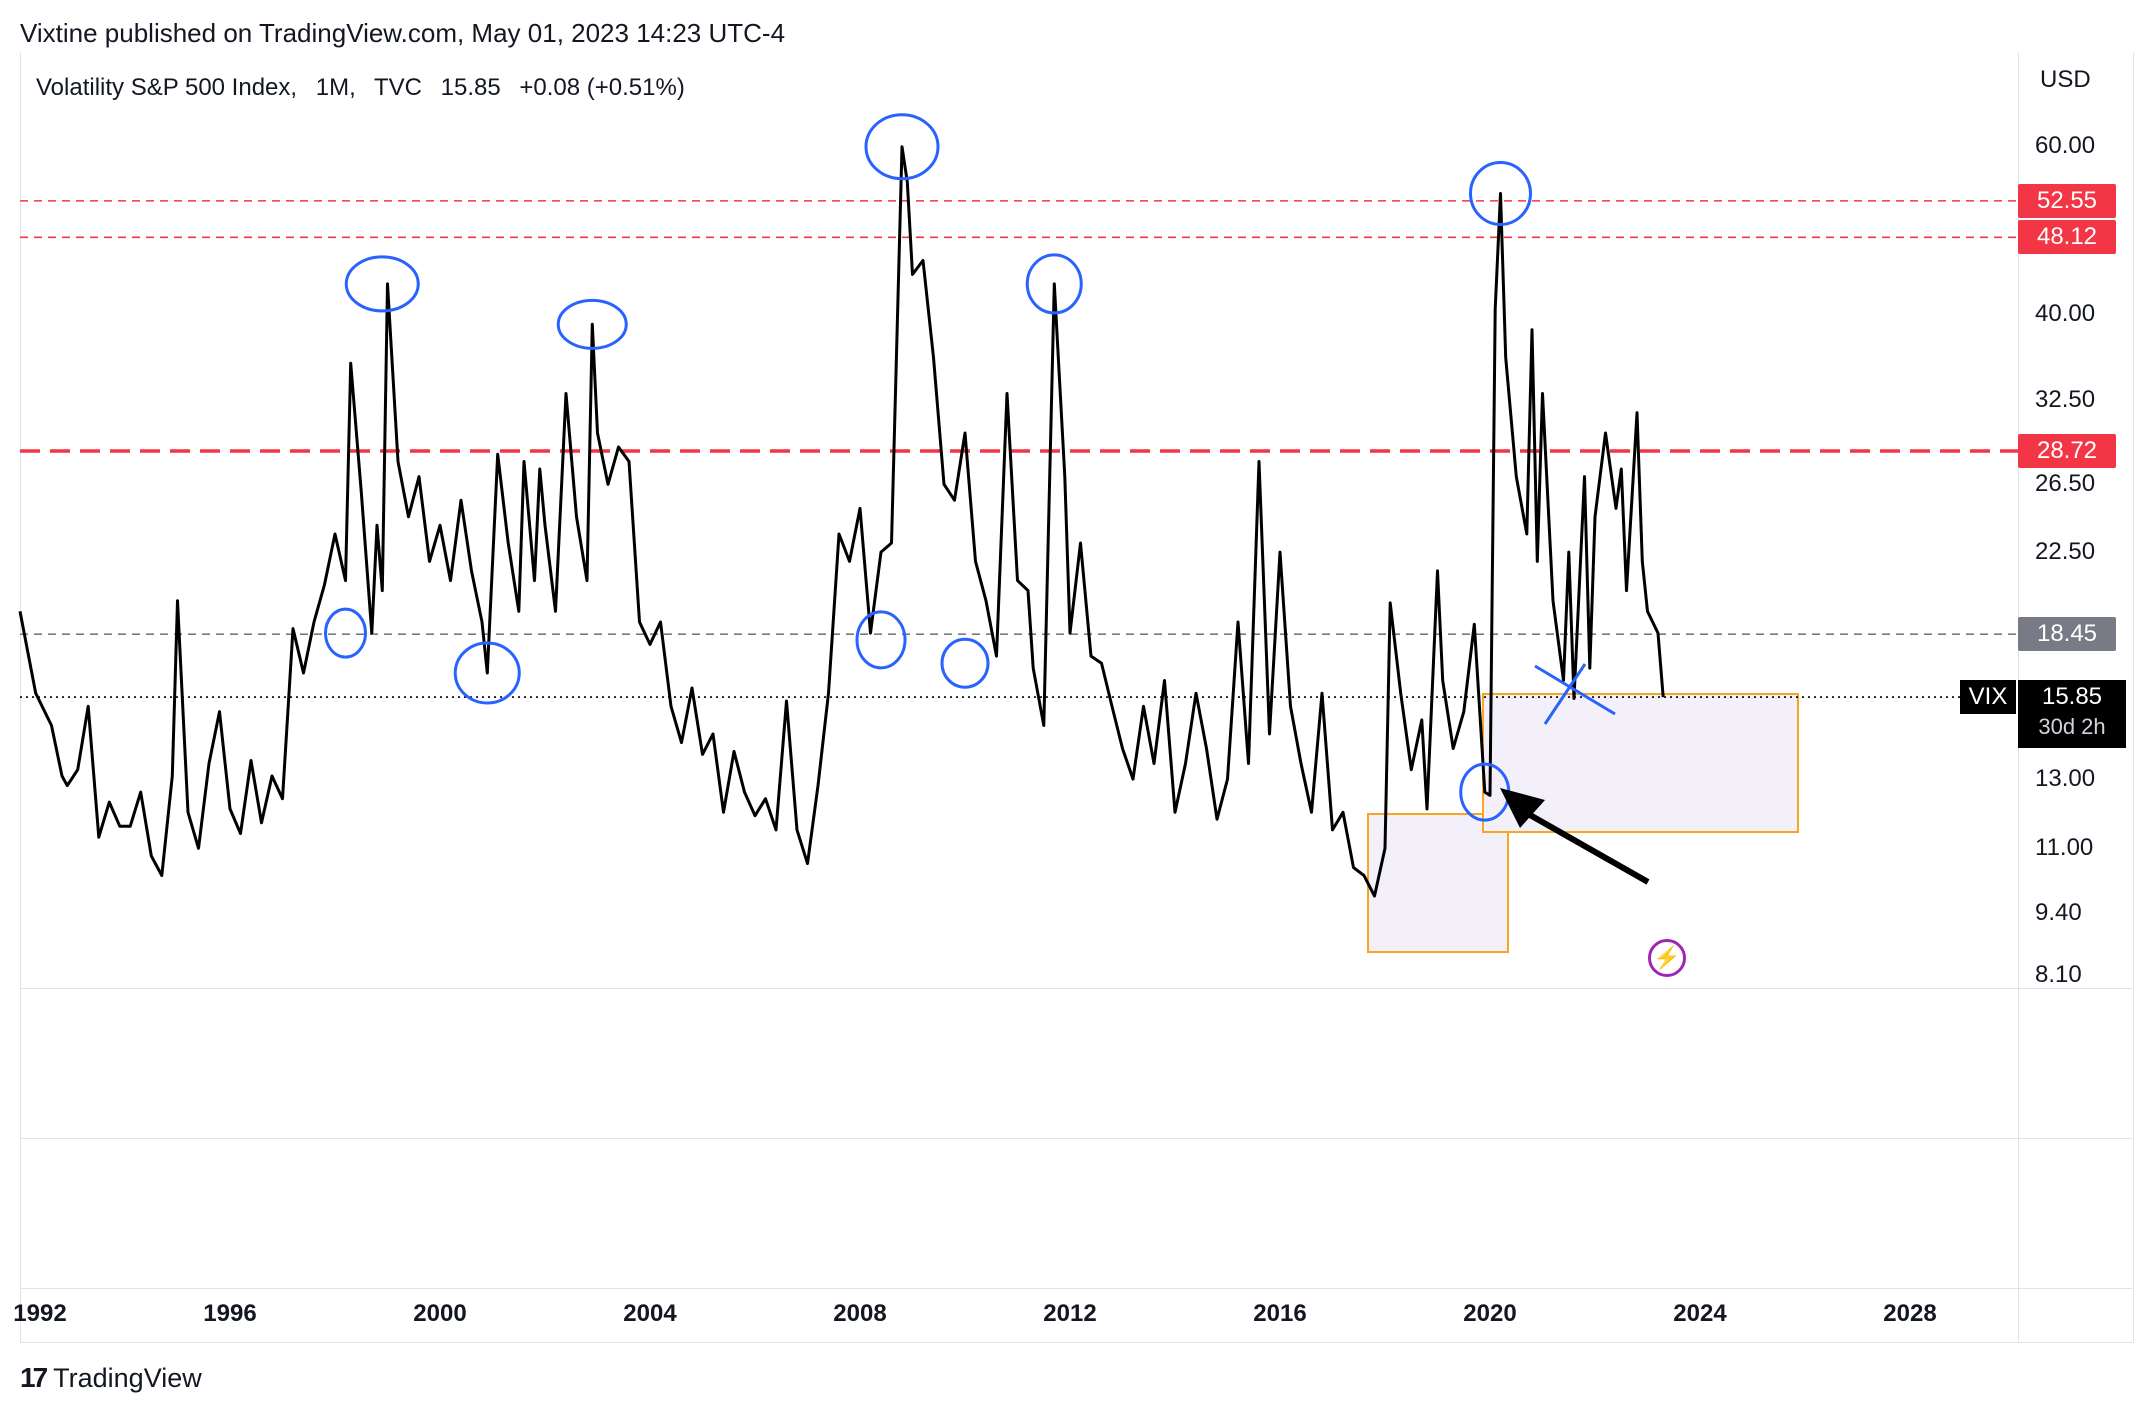  What do you see at coordinates (1438, 883) in the screenshot?
I see `range-box-2017` at bounding box center [1438, 883].